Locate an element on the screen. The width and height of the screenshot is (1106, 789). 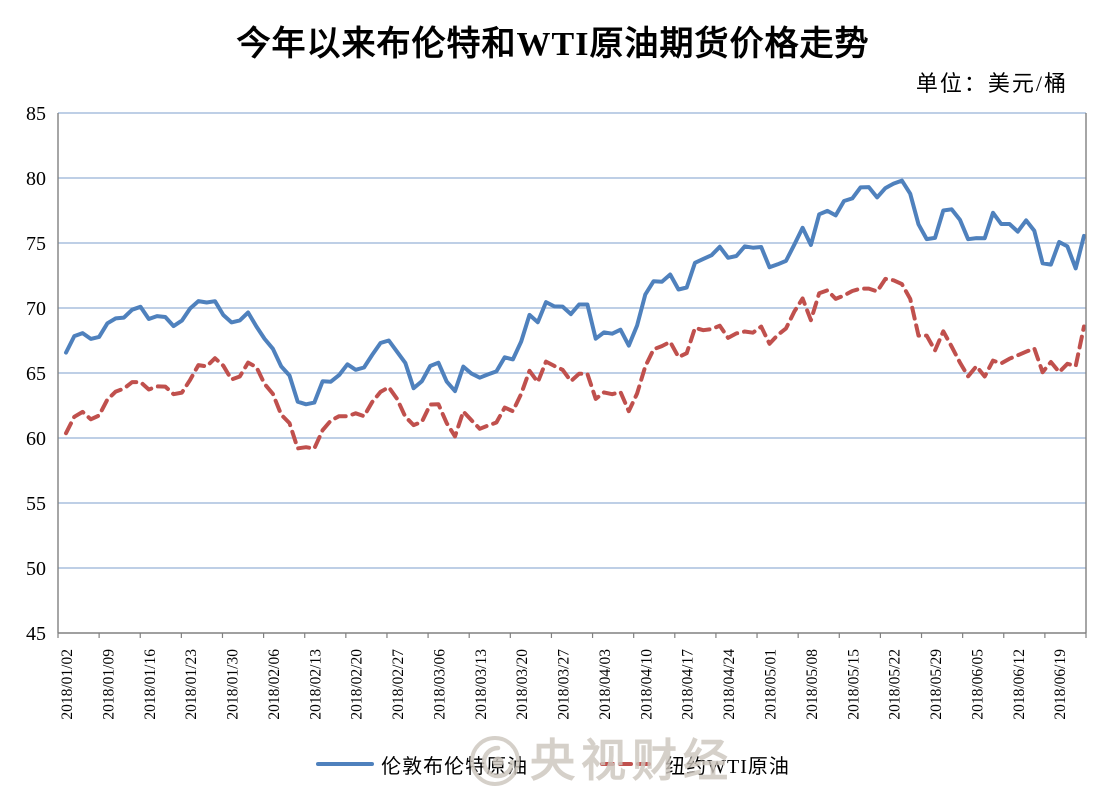
y-tick-label: 65 is located at coordinates (36, 374).